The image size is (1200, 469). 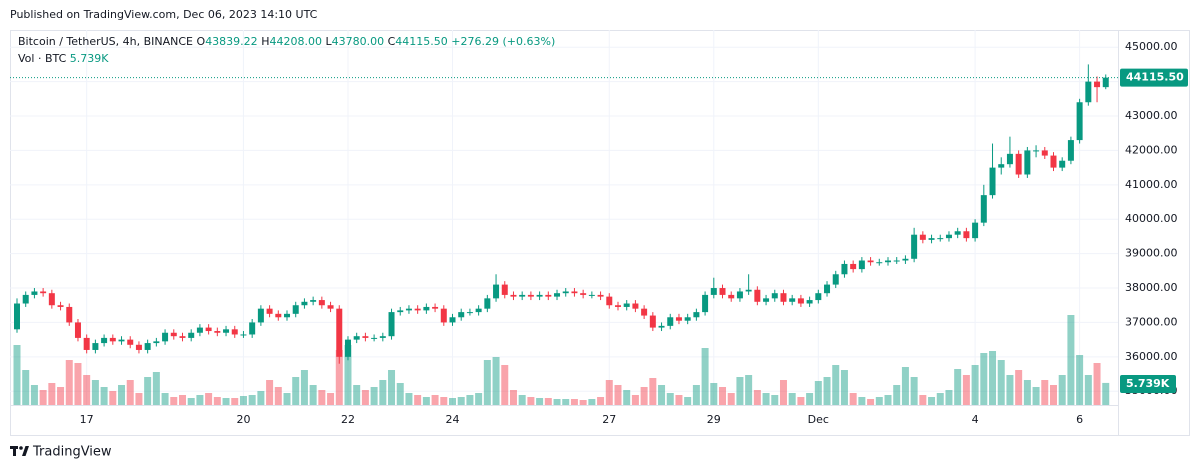 I want to click on x-tick-label: 29, so click(x=714, y=419).